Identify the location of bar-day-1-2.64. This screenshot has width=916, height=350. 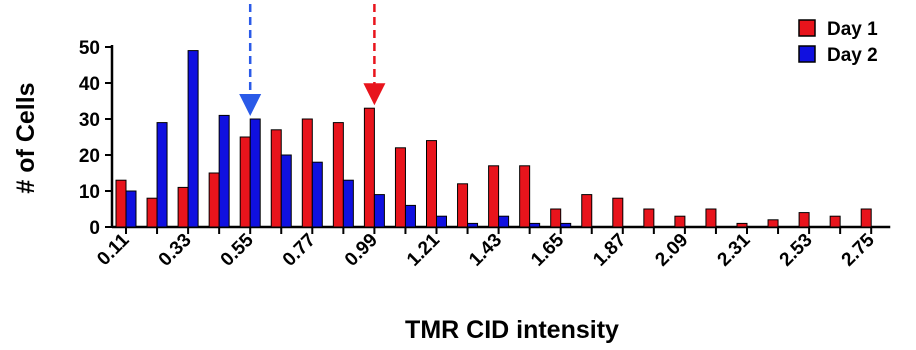
(835, 221).